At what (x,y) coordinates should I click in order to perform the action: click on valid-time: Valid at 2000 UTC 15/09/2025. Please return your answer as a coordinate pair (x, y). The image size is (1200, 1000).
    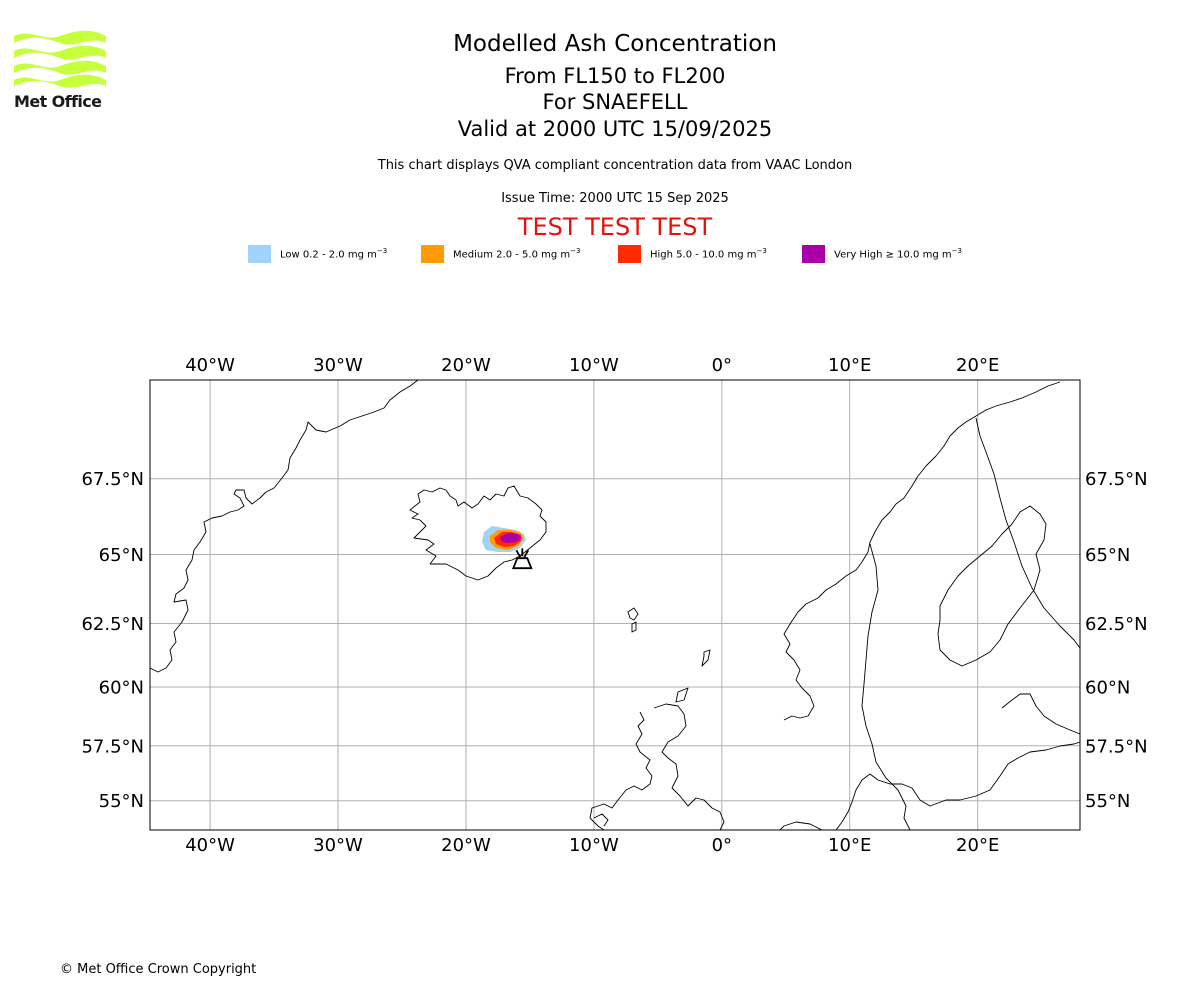
    Looking at the image, I should click on (615, 129).